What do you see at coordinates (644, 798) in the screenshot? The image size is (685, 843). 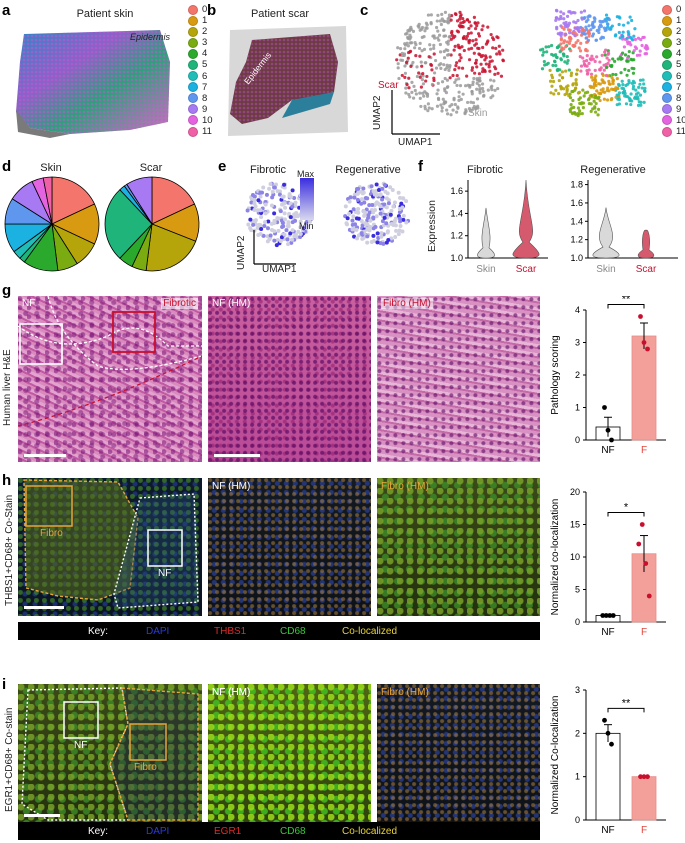 I see `bar` at bounding box center [644, 798].